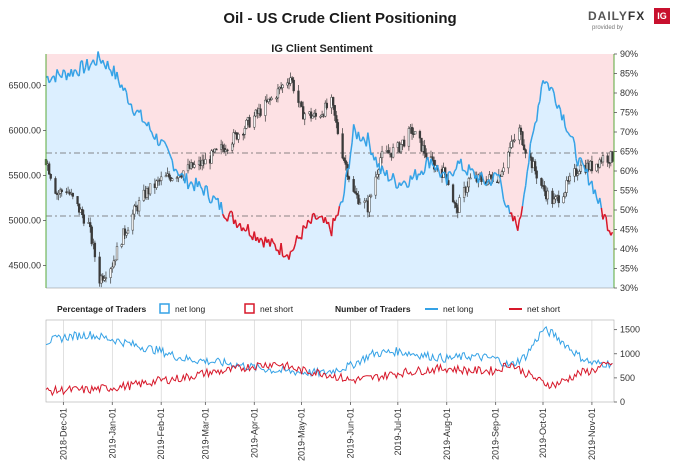 The width and height of the screenshot is (680, 471). Describe the element at coordinates (592, 434) in the screenshot. I see `date-tick-label: 2019-Nov-01` at that location.